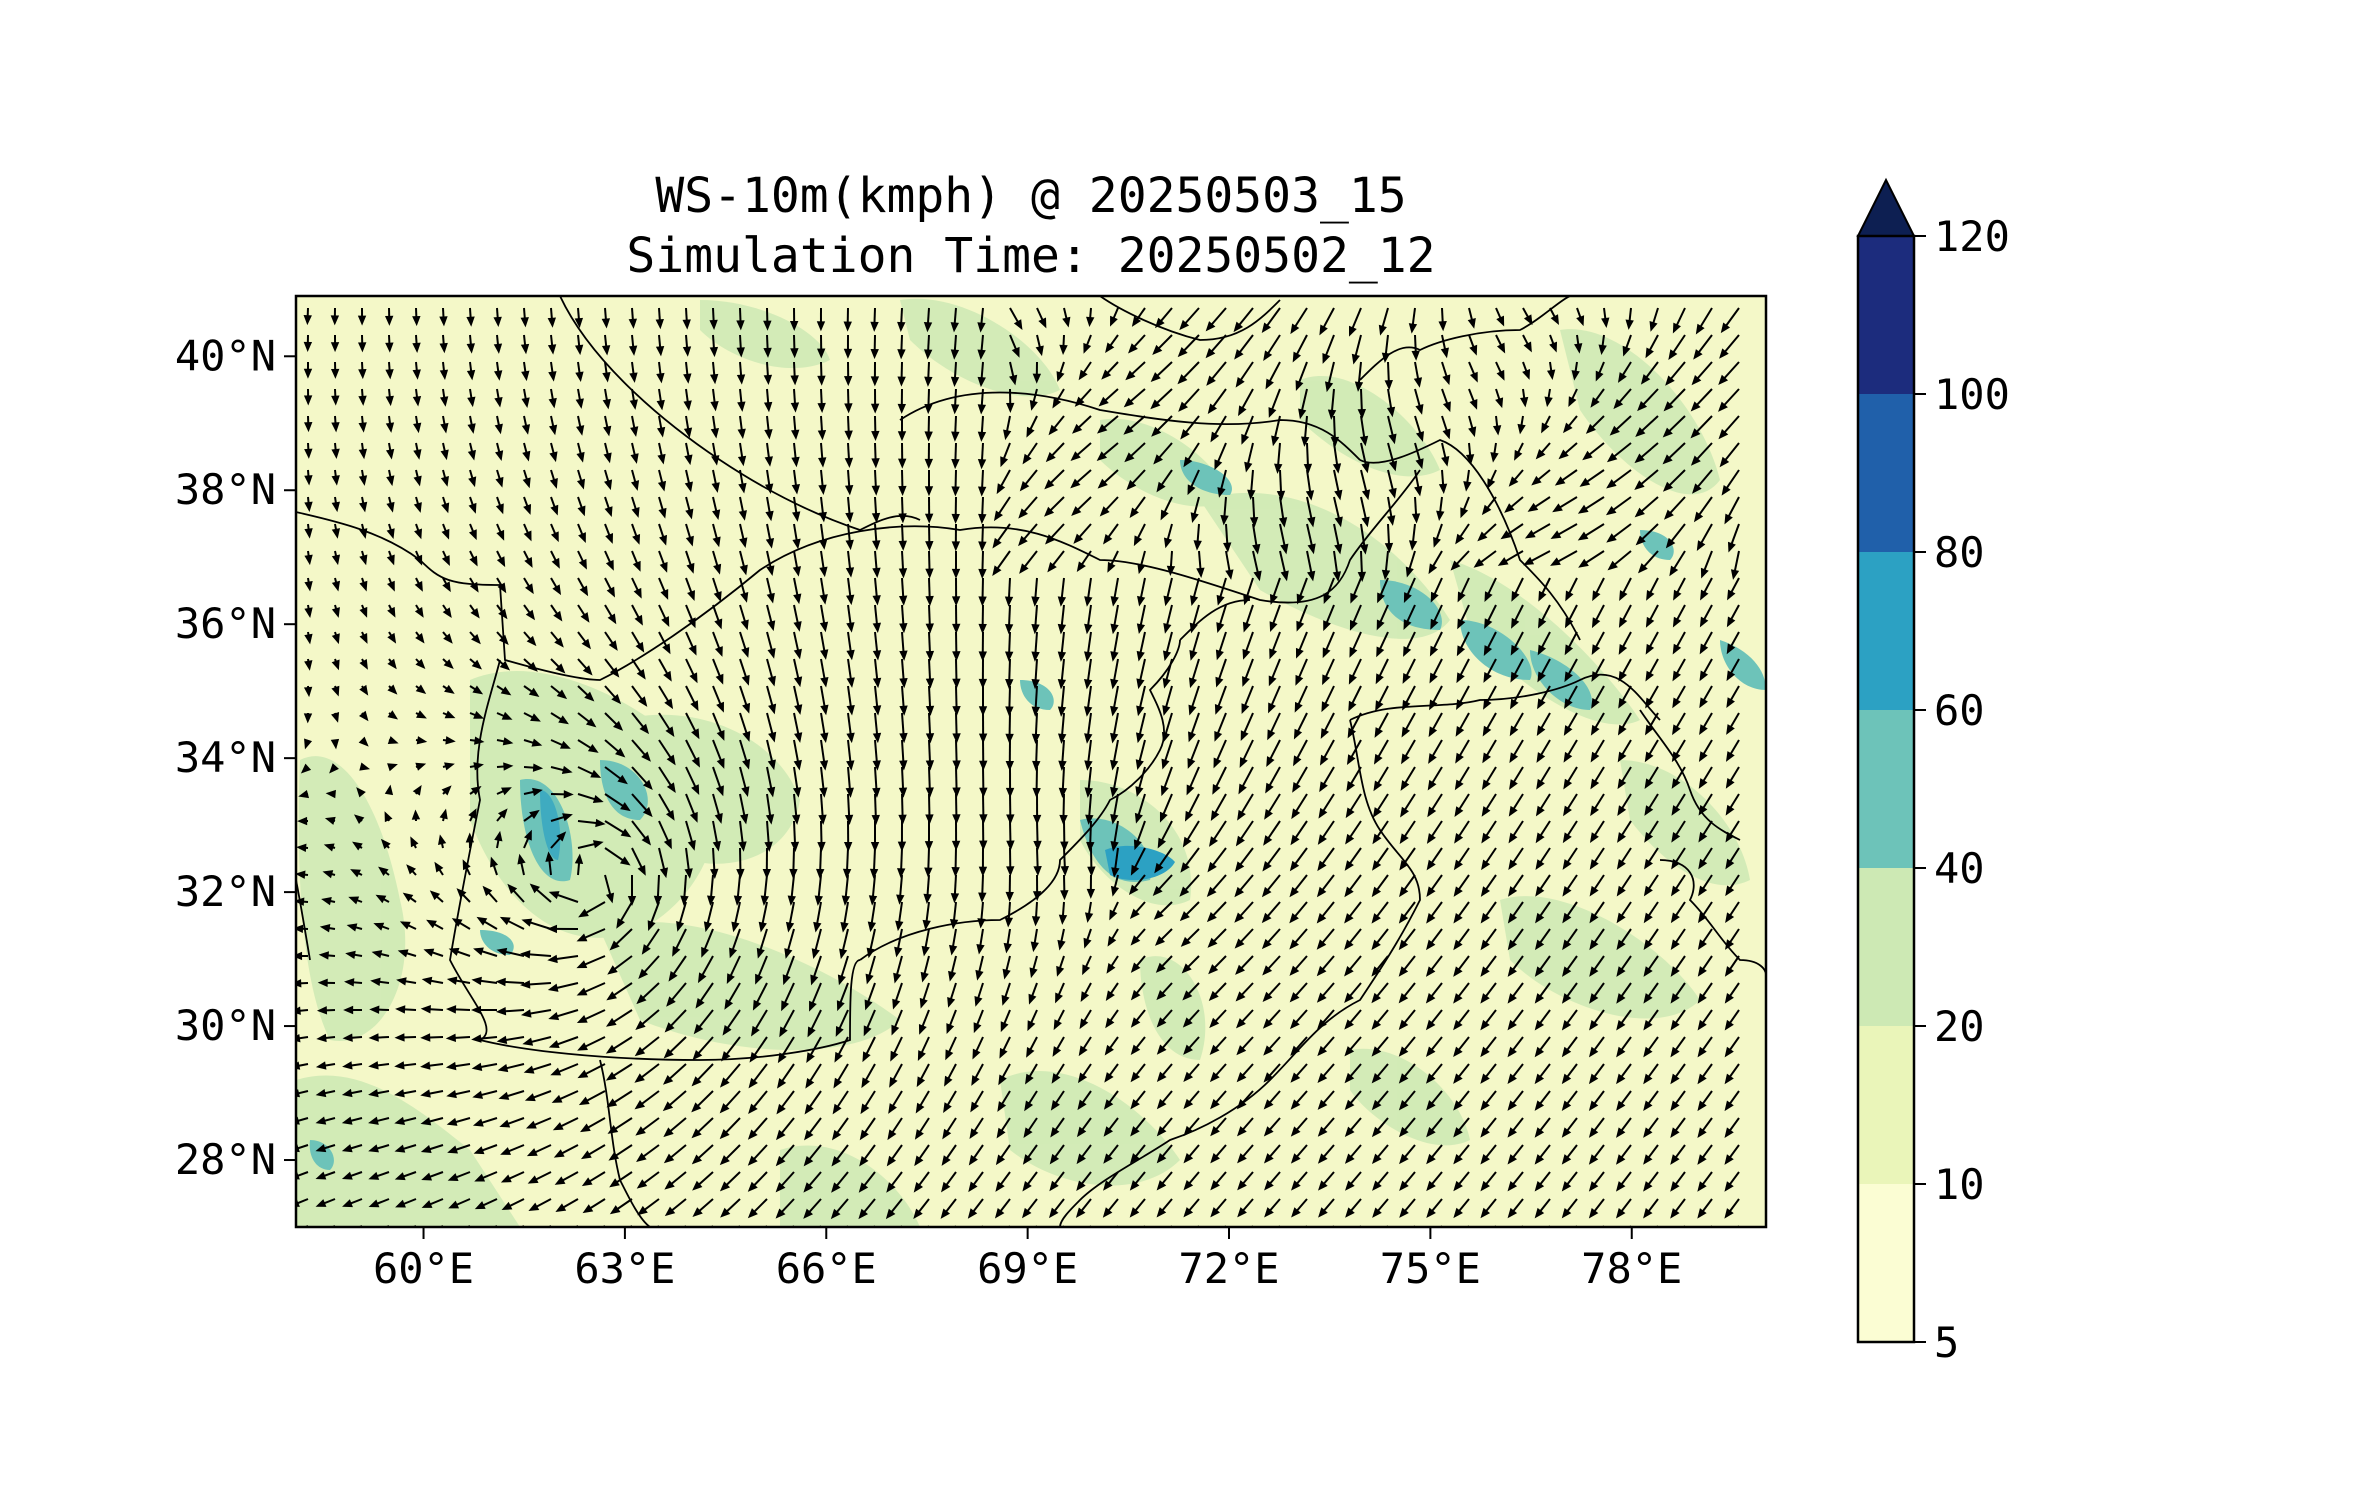 The height and width of the screenshot is (1500, 2357). Describe the element at coordinates (1972, 394) in the screenshot. I see `colorbar-tick-label: 100` at that location.